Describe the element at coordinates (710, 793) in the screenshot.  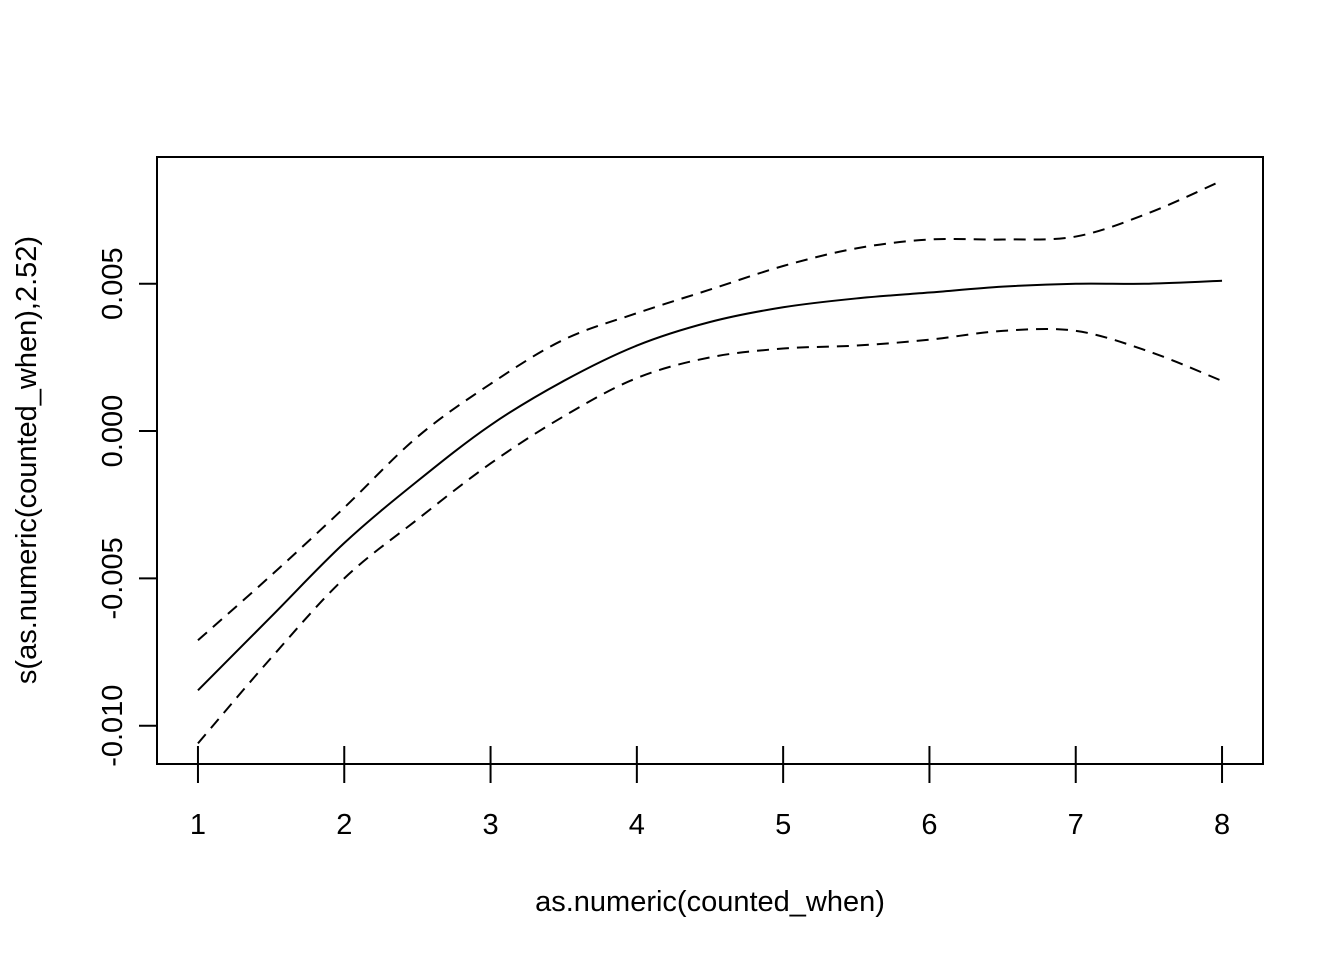
I see `x-axis: 1 2 3 4 5 6 7 8` at that location.